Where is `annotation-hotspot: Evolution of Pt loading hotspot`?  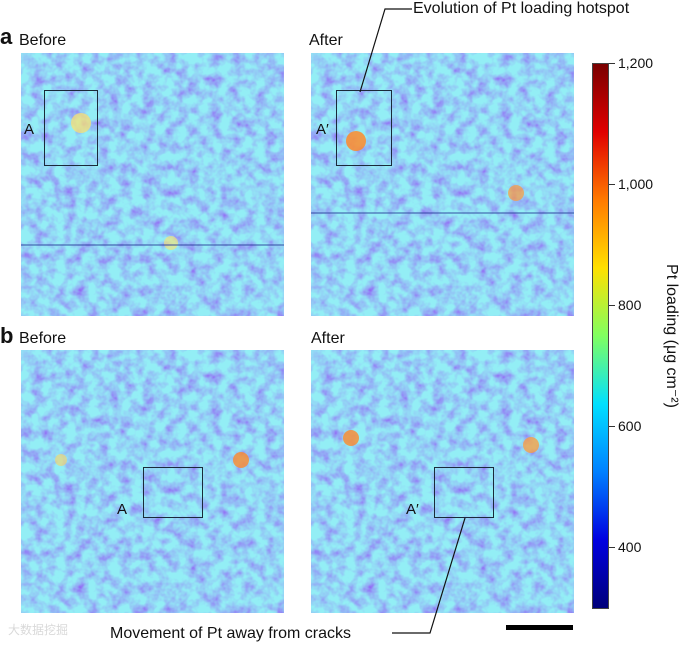
annotation-hotspot: Evolution of Pt loading hotspot is located at coordinates (521, 8).